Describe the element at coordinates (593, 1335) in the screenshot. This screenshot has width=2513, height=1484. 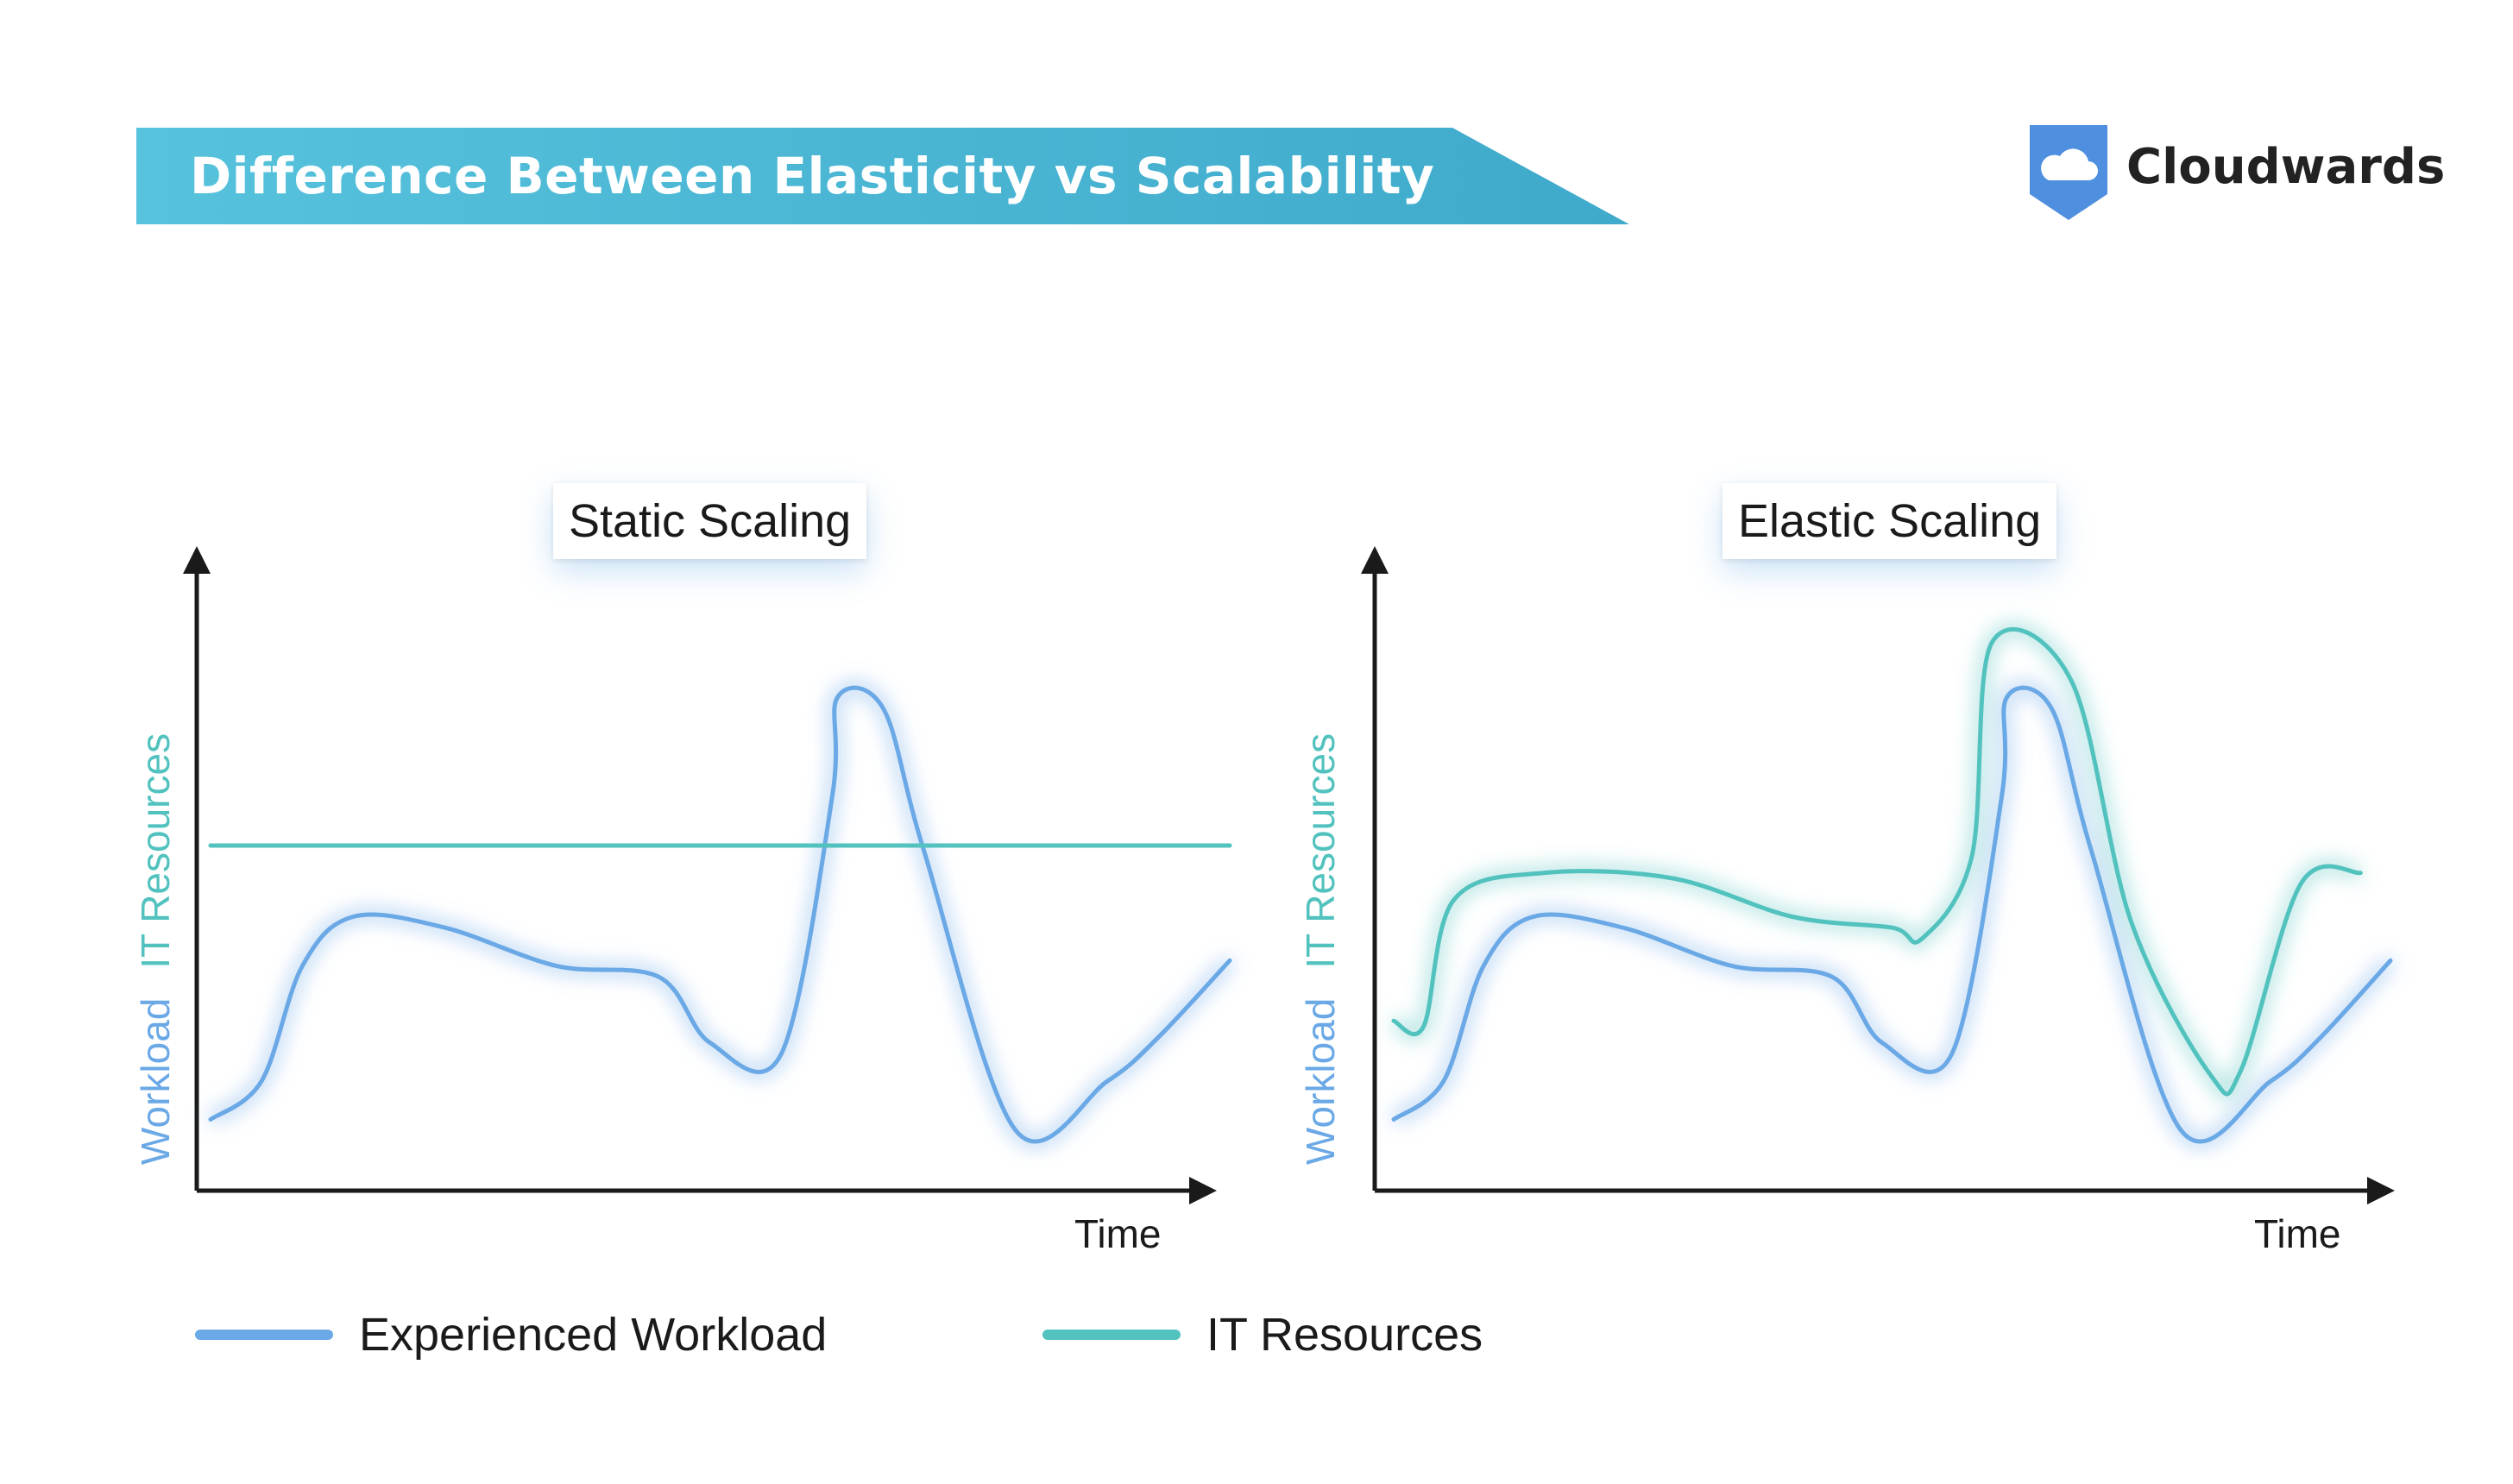
I see `legend-label: Experienced Workload` at that location.